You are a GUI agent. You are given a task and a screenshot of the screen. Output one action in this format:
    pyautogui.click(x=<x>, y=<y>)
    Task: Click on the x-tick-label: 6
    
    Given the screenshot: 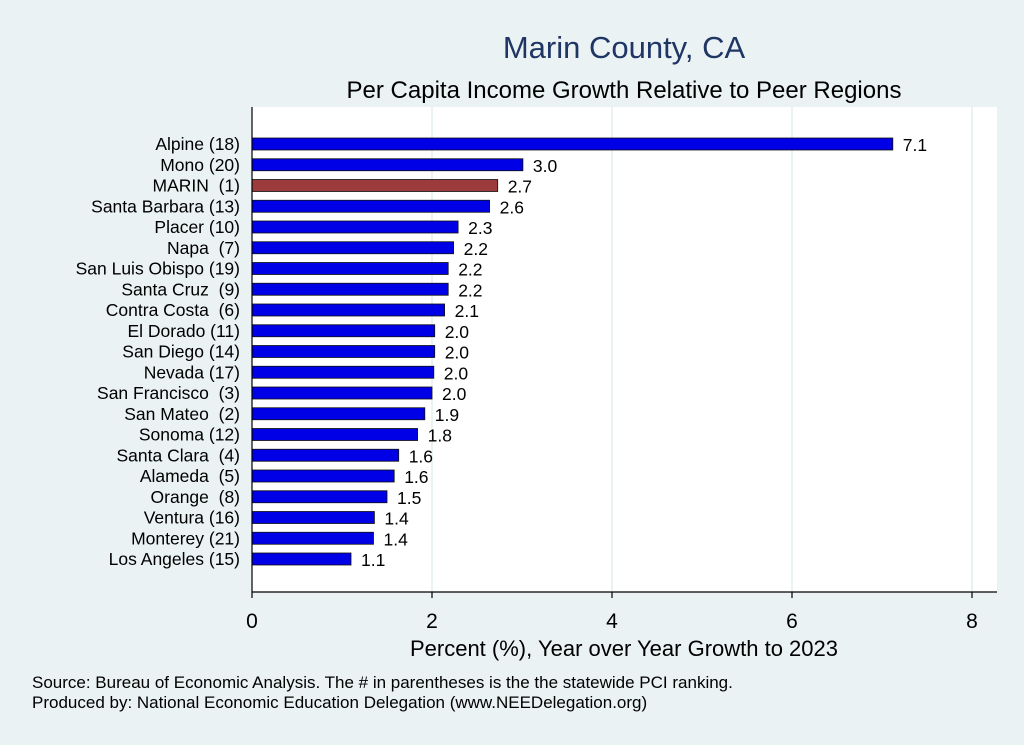 What is the action you would take?
    pyautogui.click(x=792, y=621)
    